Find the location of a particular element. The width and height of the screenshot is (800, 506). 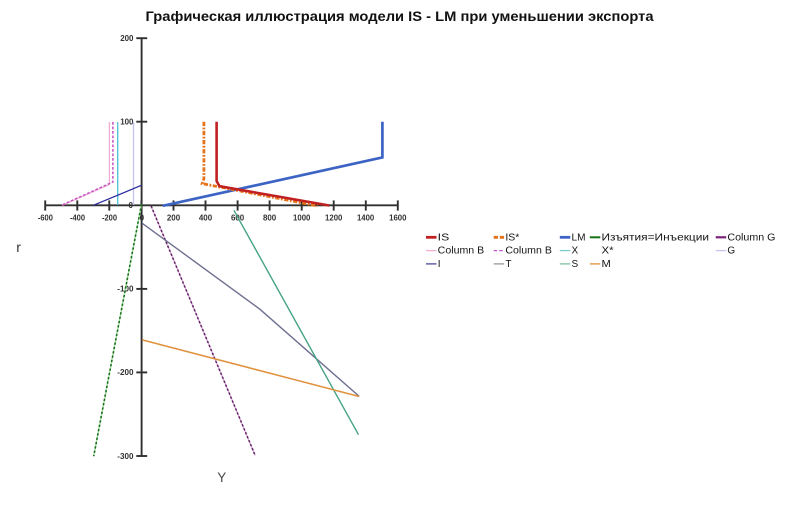

svg-text: -400 is located at coordinates (77, 217).